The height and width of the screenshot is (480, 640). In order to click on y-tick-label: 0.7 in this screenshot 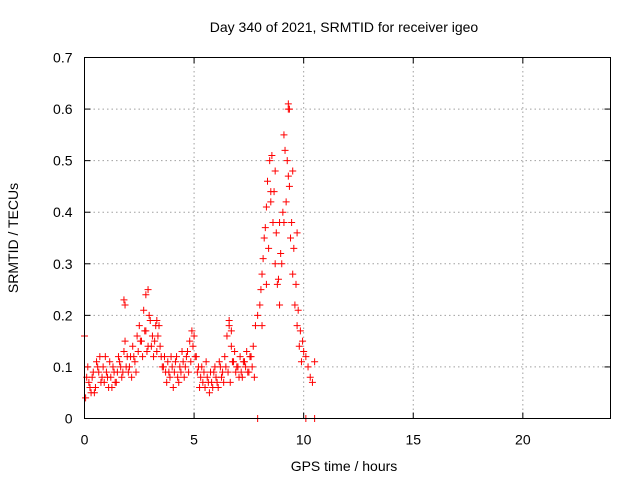, I will do `click(63, 58)`.